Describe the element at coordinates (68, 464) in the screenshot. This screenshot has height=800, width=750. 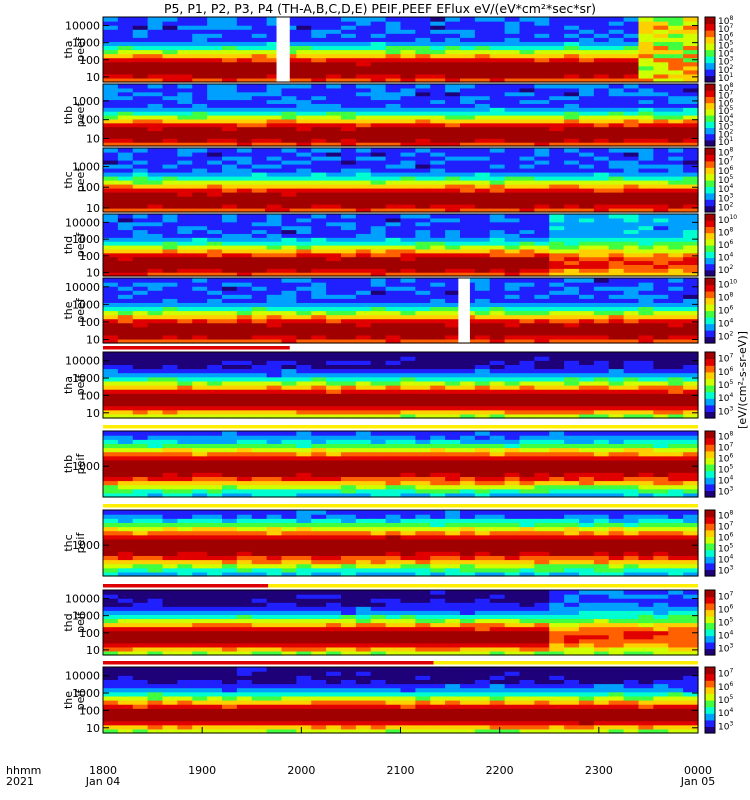
I see `panel-label-probe: thb` at that location.